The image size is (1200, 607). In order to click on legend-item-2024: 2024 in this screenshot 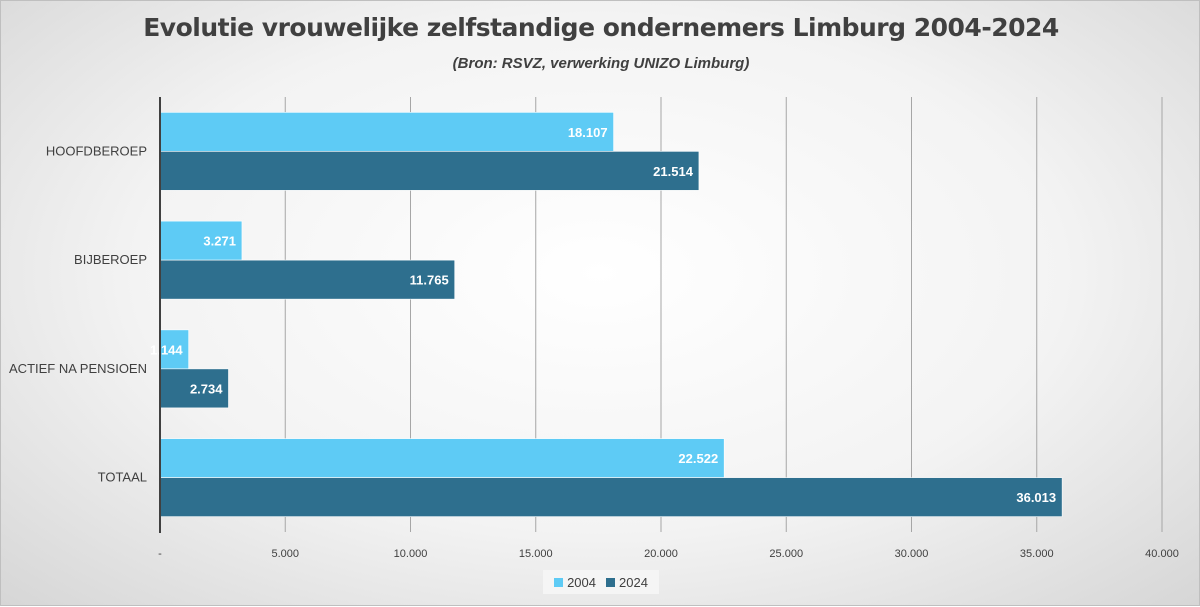, I will do `click(627, 582)`.